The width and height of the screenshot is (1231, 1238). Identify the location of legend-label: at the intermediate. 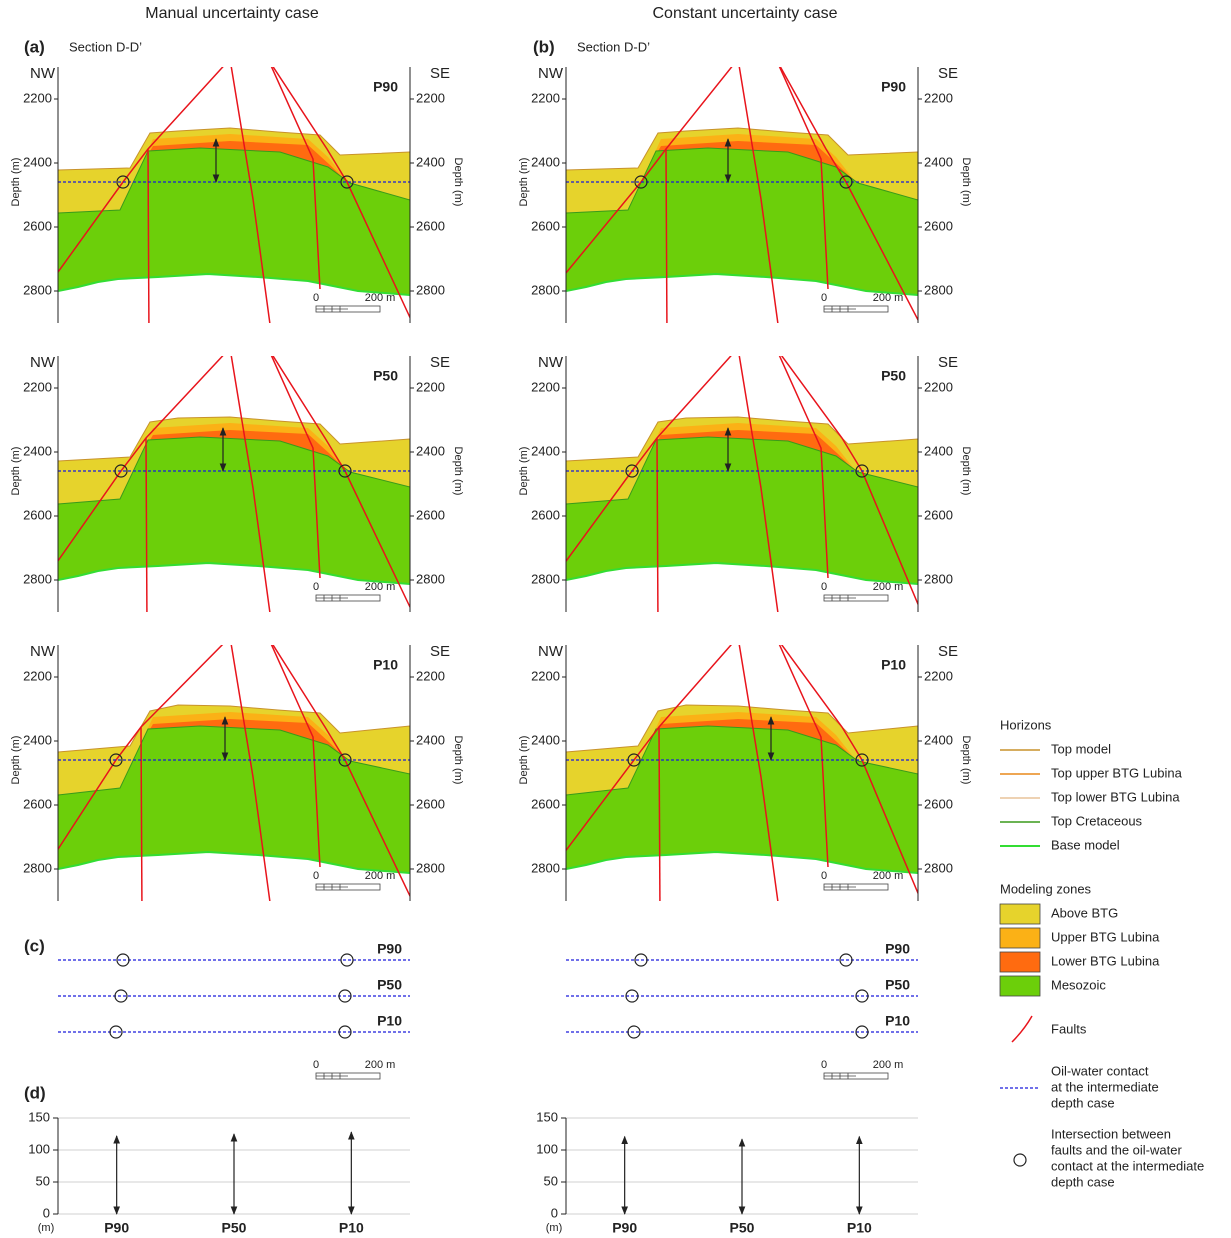
(1105, 1086).